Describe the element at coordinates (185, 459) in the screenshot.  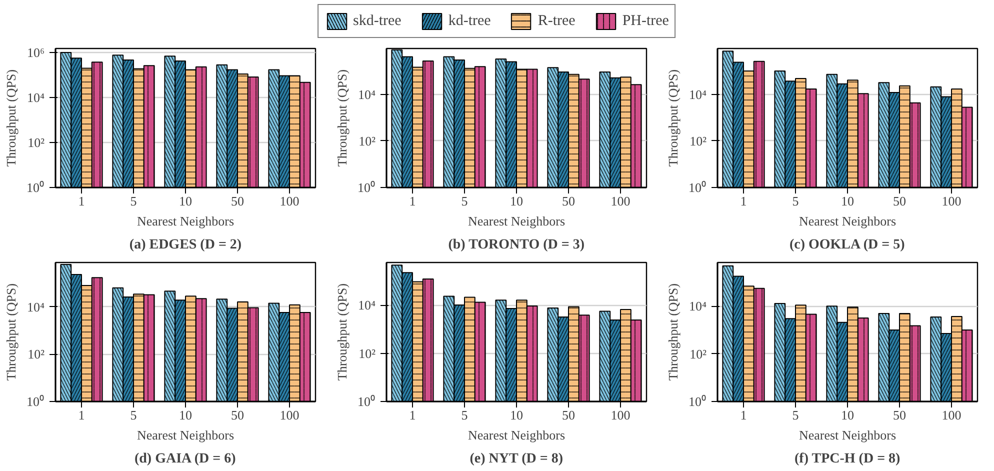
I see `text: (d) GAIA (D = 6)` at that location.